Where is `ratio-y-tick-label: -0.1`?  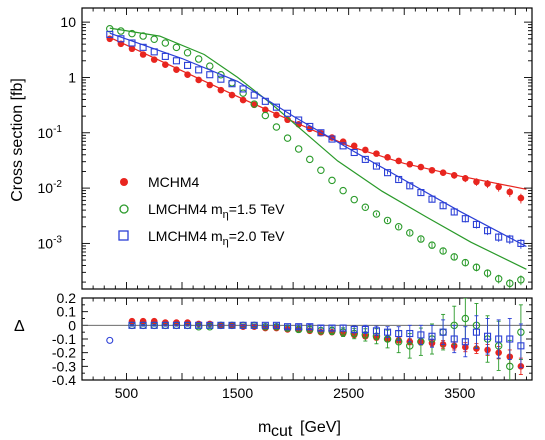
ratio-y-tick-label: -0.1 is located at coordinates (64, 339).